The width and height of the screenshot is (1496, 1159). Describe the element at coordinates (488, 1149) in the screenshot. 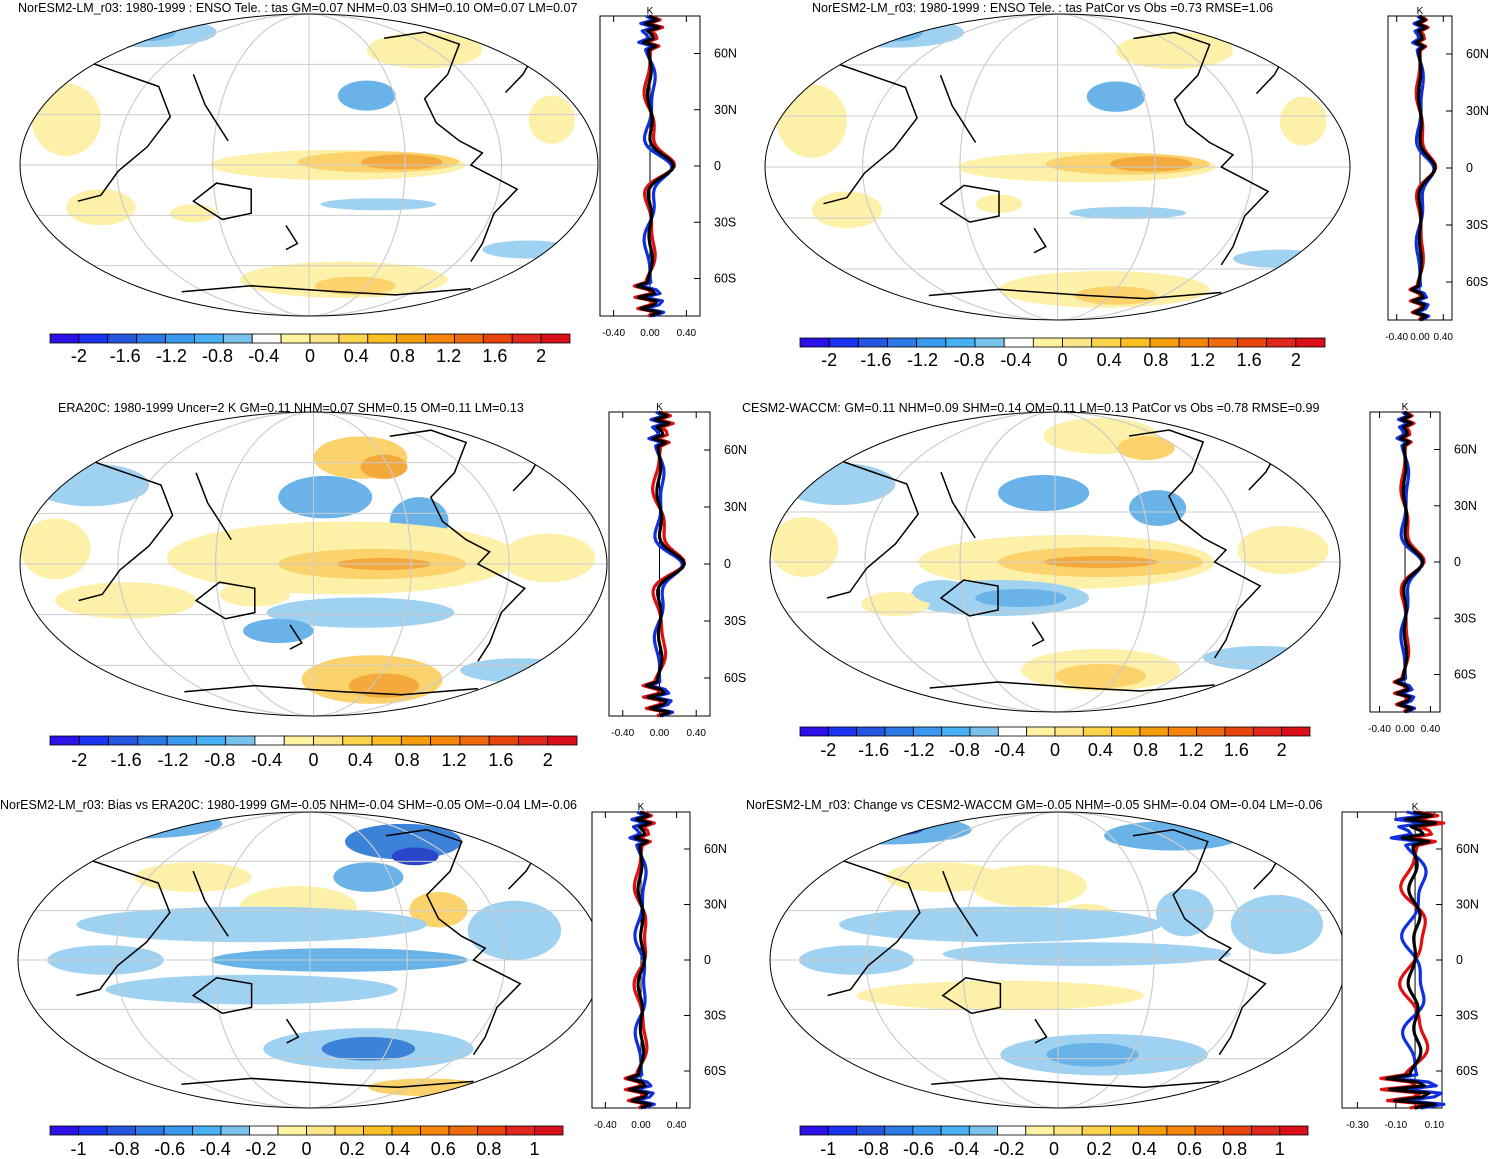

I see `colorbar-label: 0.8` at that location.